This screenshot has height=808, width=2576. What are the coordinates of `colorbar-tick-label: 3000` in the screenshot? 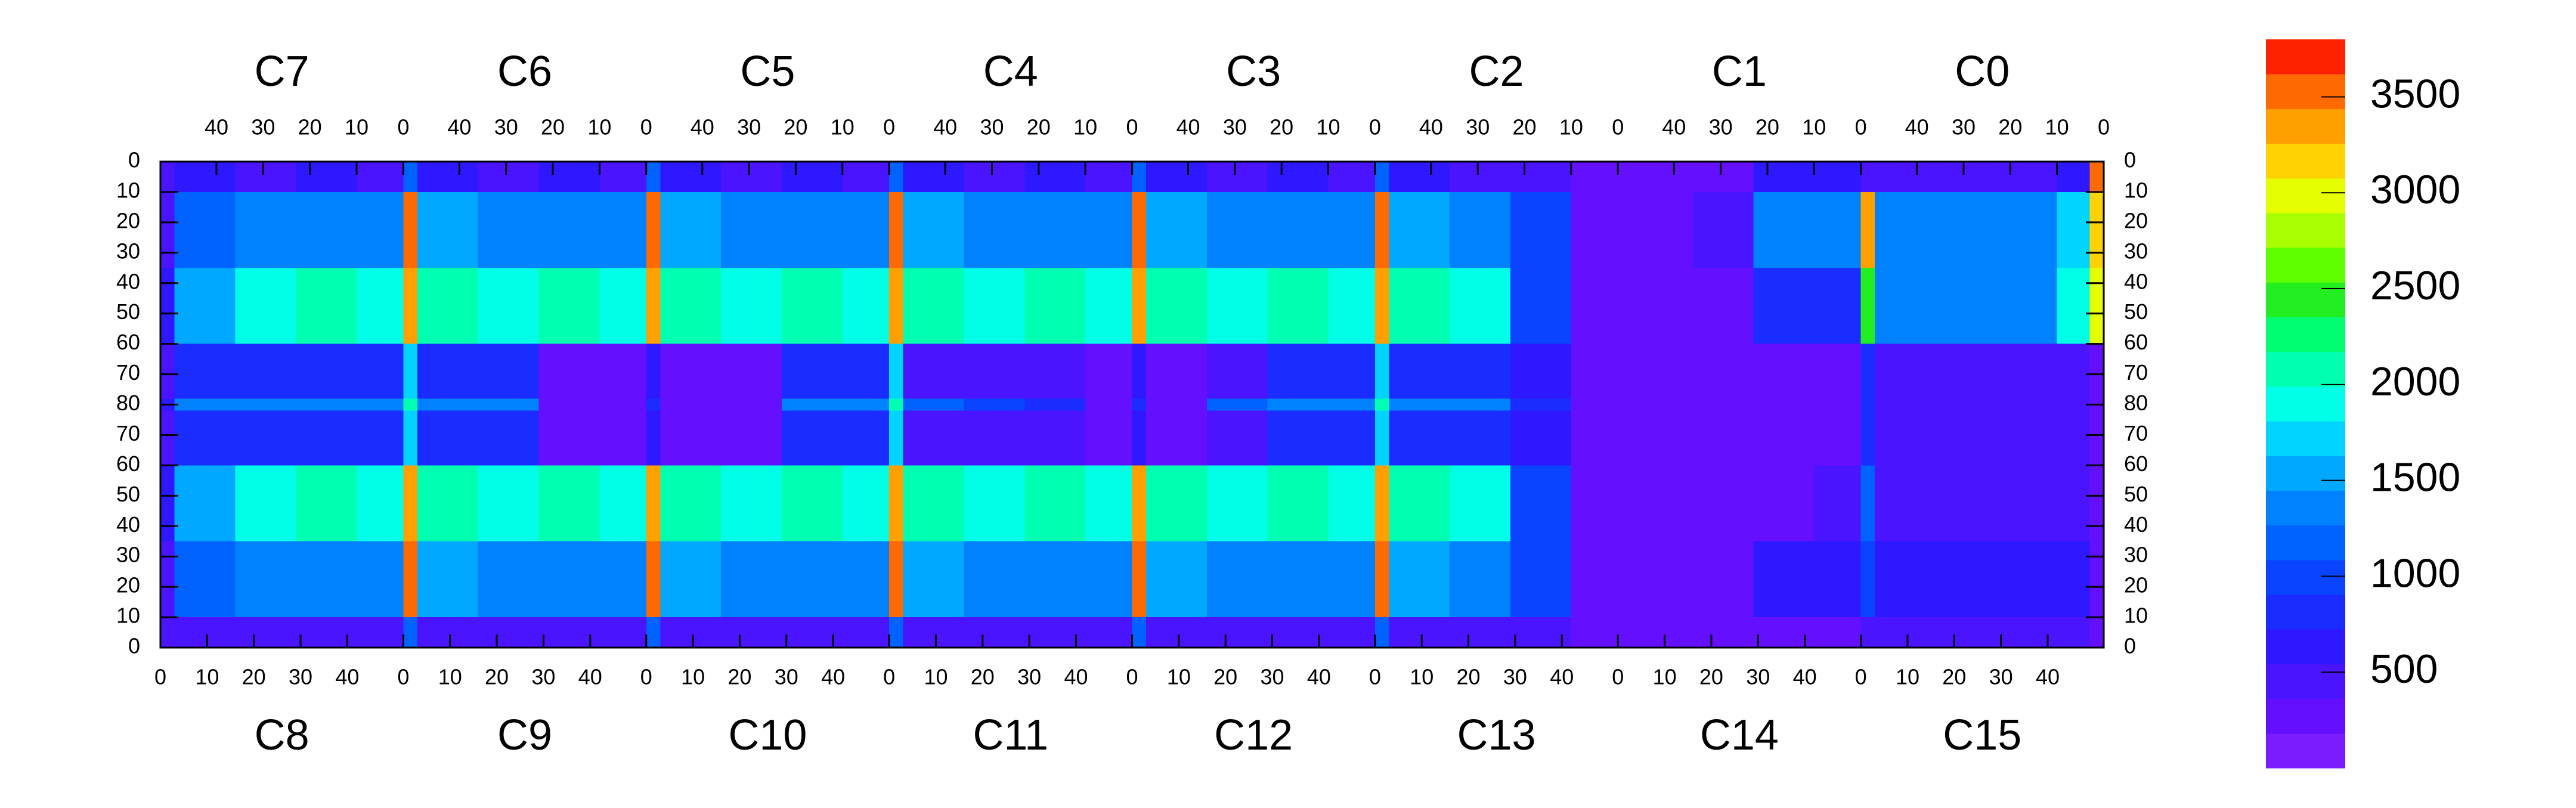 It's located at (2415, 190).